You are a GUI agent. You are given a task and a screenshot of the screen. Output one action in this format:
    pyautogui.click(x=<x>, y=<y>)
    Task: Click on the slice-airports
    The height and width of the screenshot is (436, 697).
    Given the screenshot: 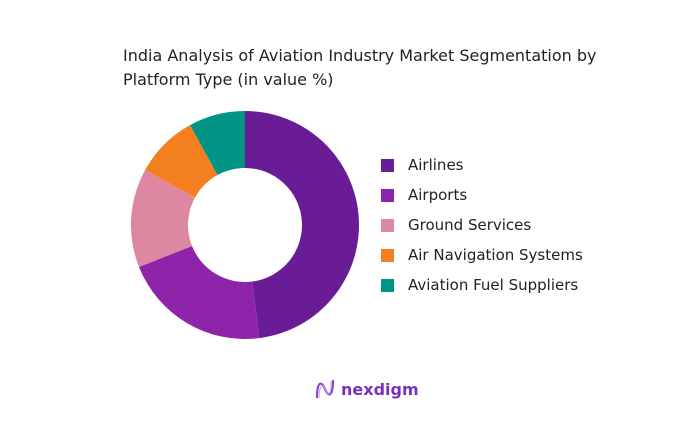 What is the action you would take?
    pyautogui.click(x=199, y=292)
    